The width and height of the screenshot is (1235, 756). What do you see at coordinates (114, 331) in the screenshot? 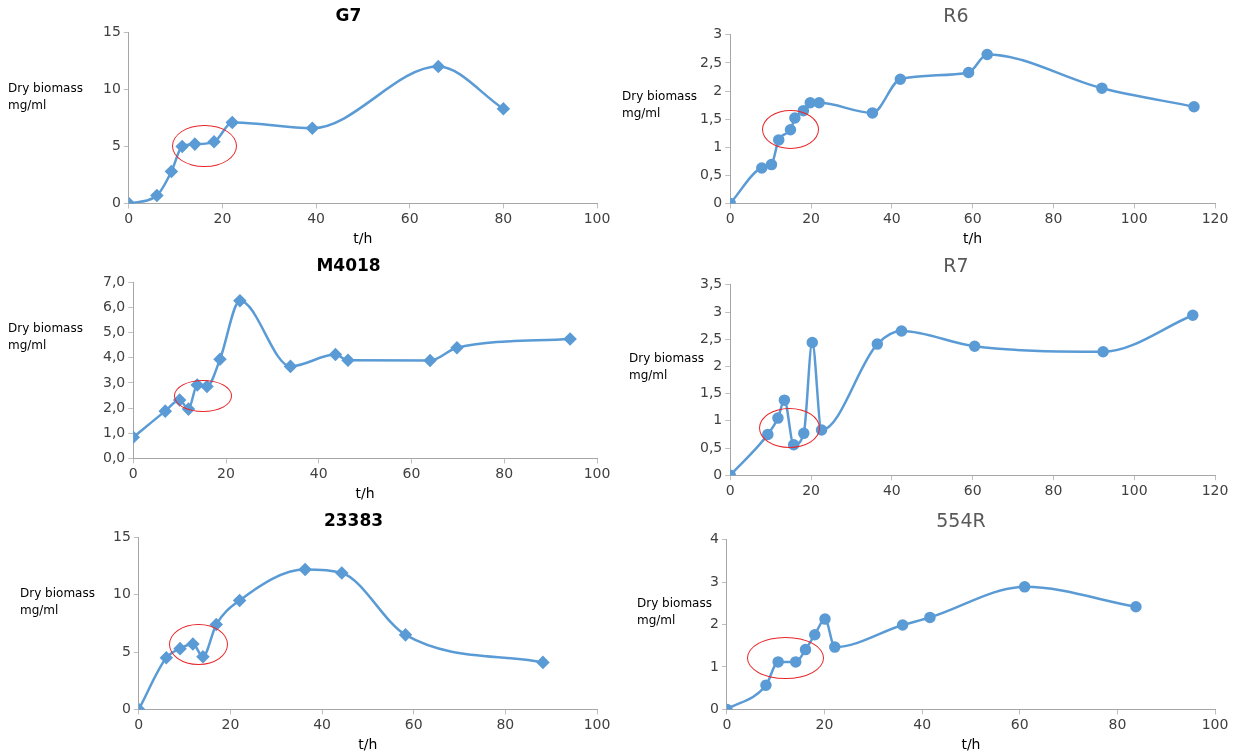
I see `y-tick-label: 5,0` at bounding box center [114, 331].